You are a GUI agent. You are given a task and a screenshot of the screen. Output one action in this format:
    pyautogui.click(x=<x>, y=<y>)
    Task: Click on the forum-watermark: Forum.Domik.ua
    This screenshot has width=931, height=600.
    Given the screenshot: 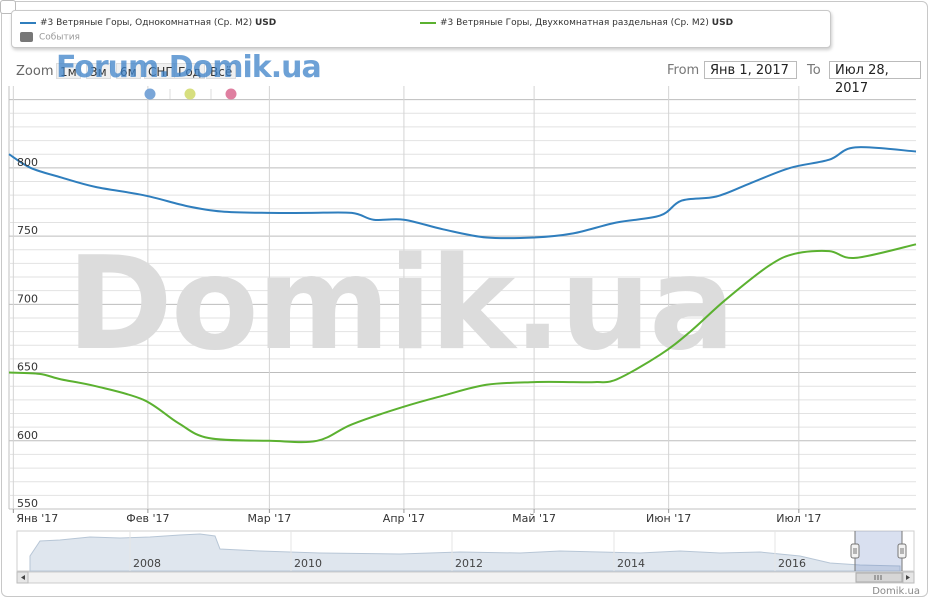 What is the action you would take?
    pyautogui.click(x=189, y=67)
    